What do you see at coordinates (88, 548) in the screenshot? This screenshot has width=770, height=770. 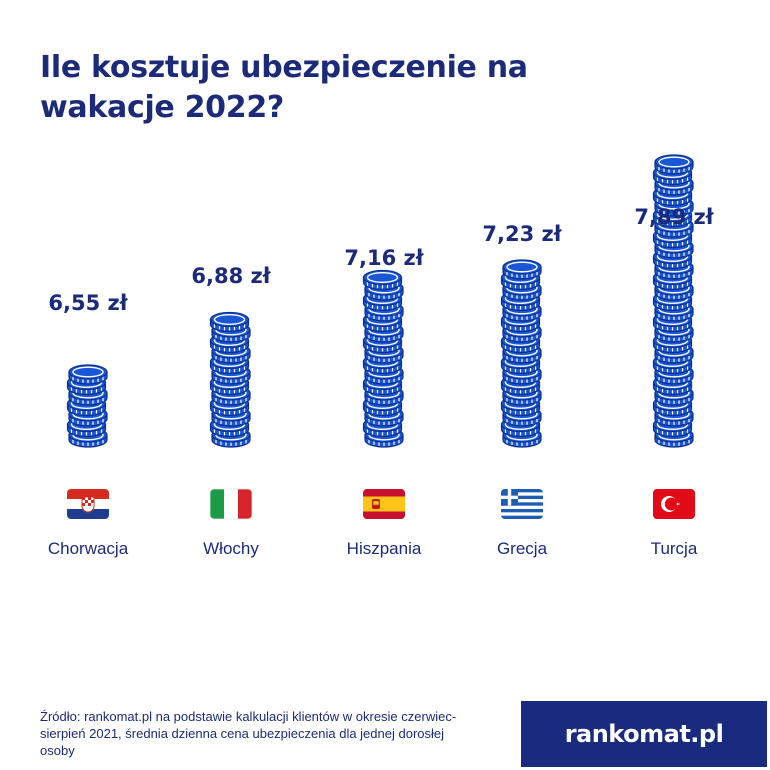 I see `category-label-chorwacja: Chorwacja` at bounding box center [88, 548].